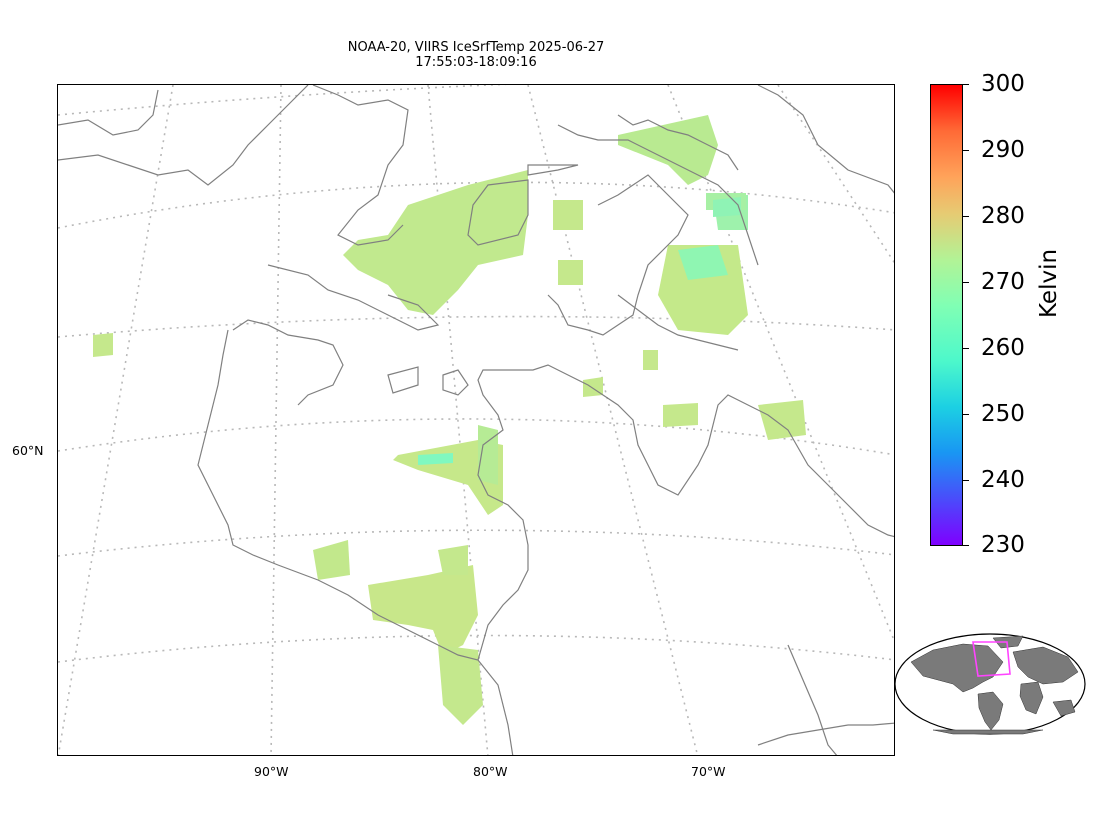 The height and width of the screenshot is (840, 1120). Describe the element at coordinates (1003, 480) in the screenshot. I see `colorbar-tick-240: 240` at that location.